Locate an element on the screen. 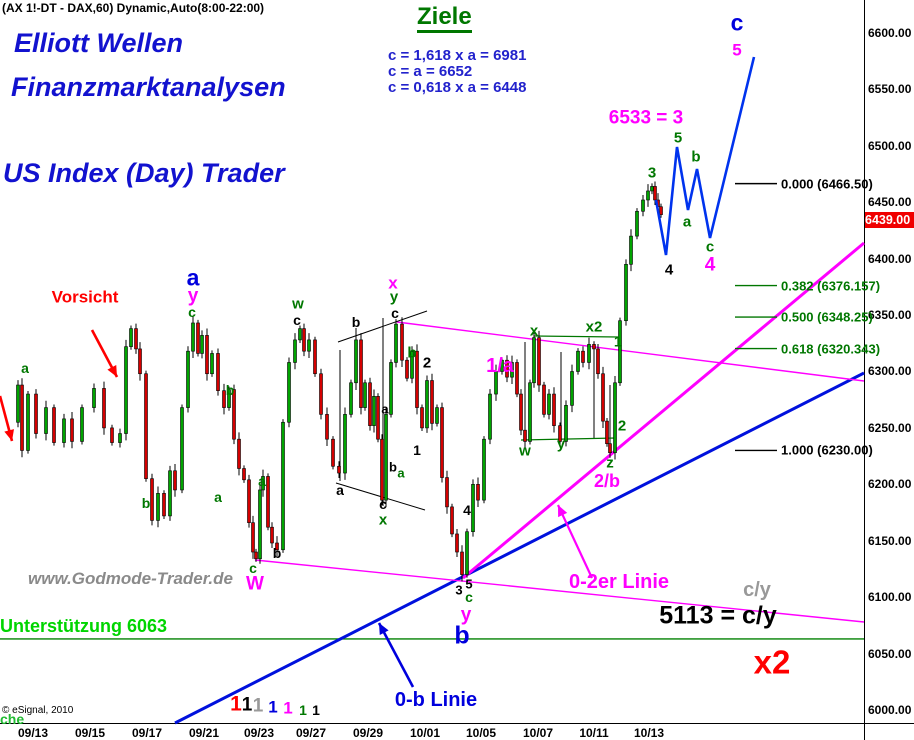 This screenshot has width=914, height=740. target-line-3: c = 0,618 x a = 6448 is located at coordinates (457, 87).